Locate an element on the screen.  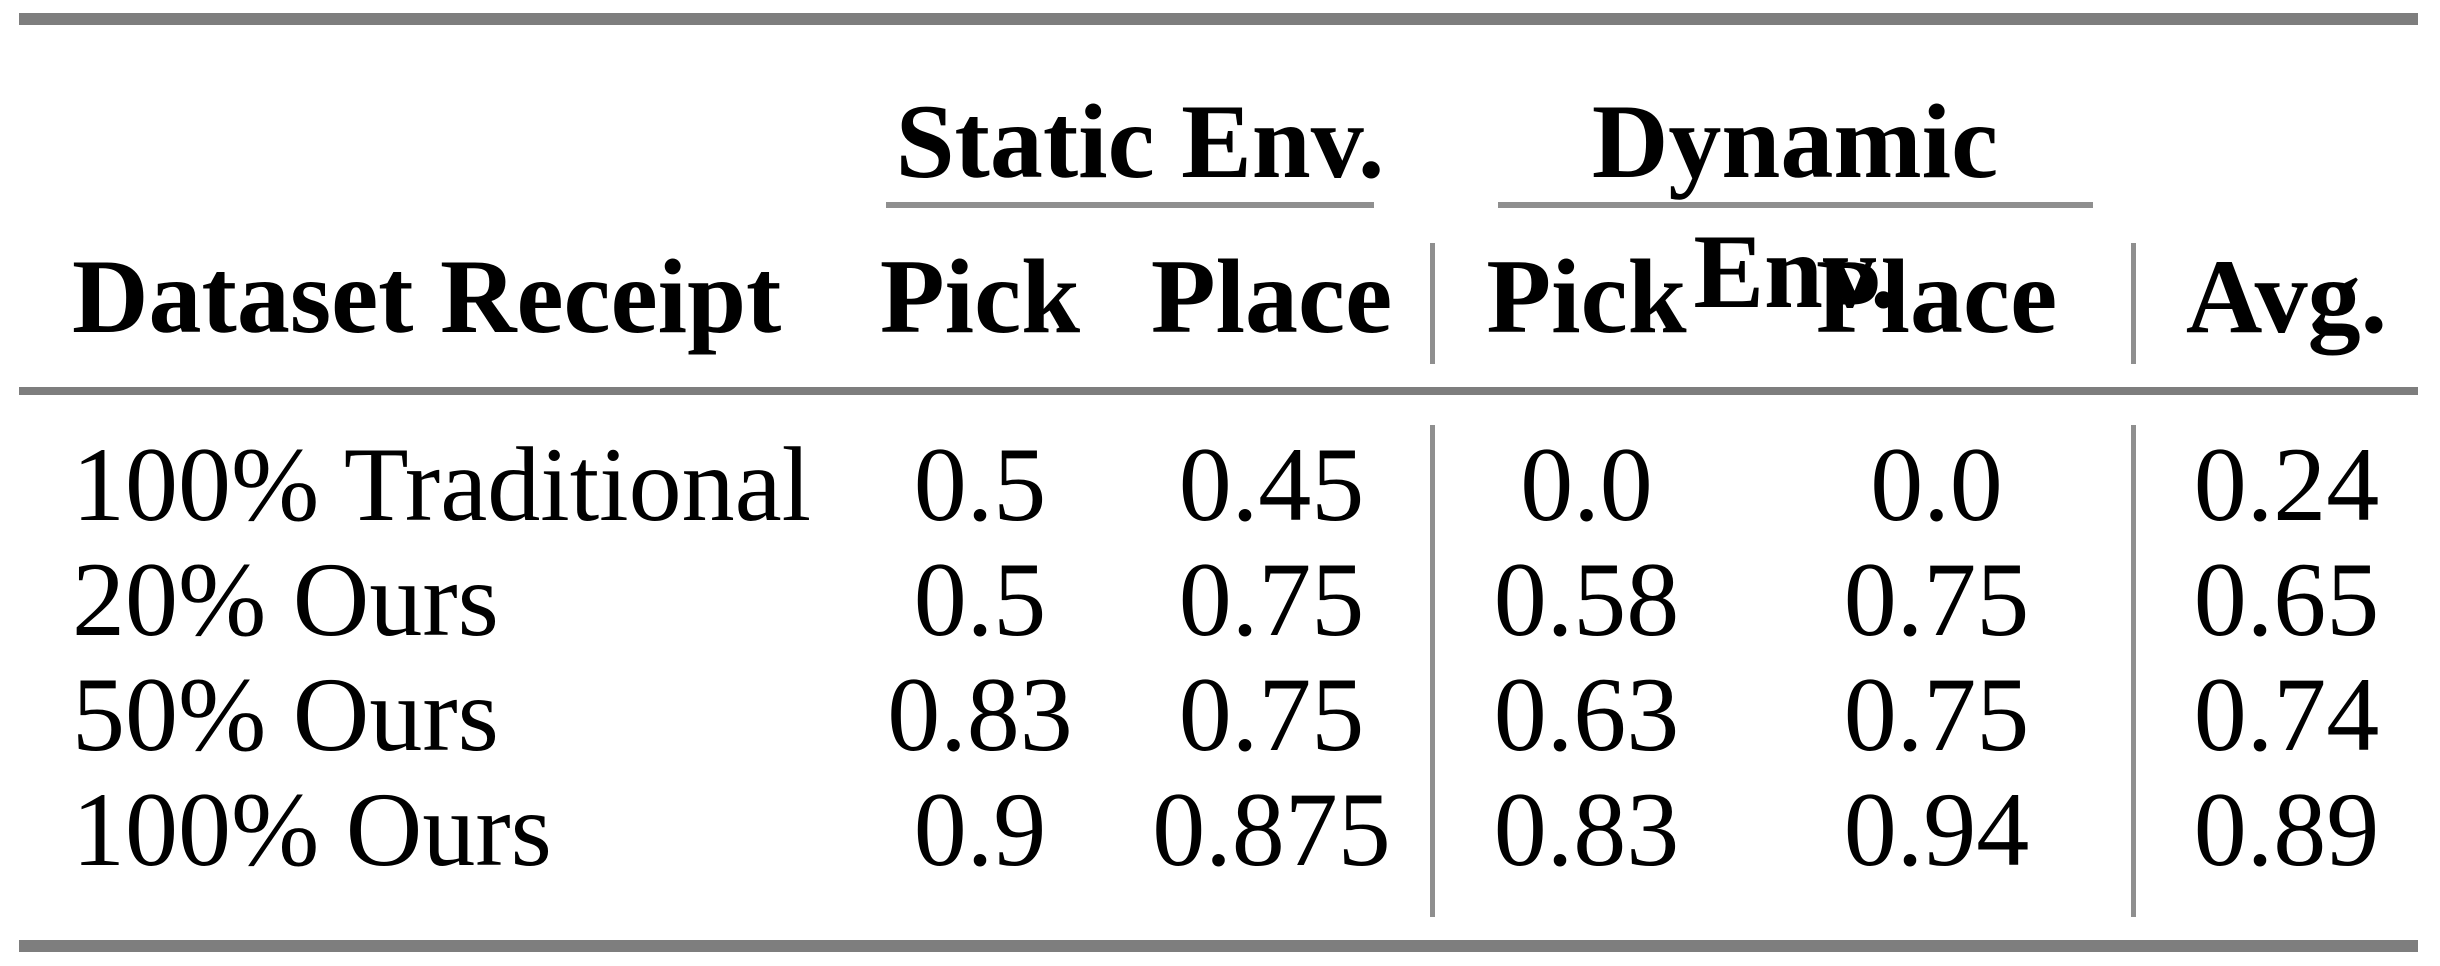
table-row: 50% Ours 0.83 0.75 0.63 0.75 0.74 is located at coordinates (1220, 715).